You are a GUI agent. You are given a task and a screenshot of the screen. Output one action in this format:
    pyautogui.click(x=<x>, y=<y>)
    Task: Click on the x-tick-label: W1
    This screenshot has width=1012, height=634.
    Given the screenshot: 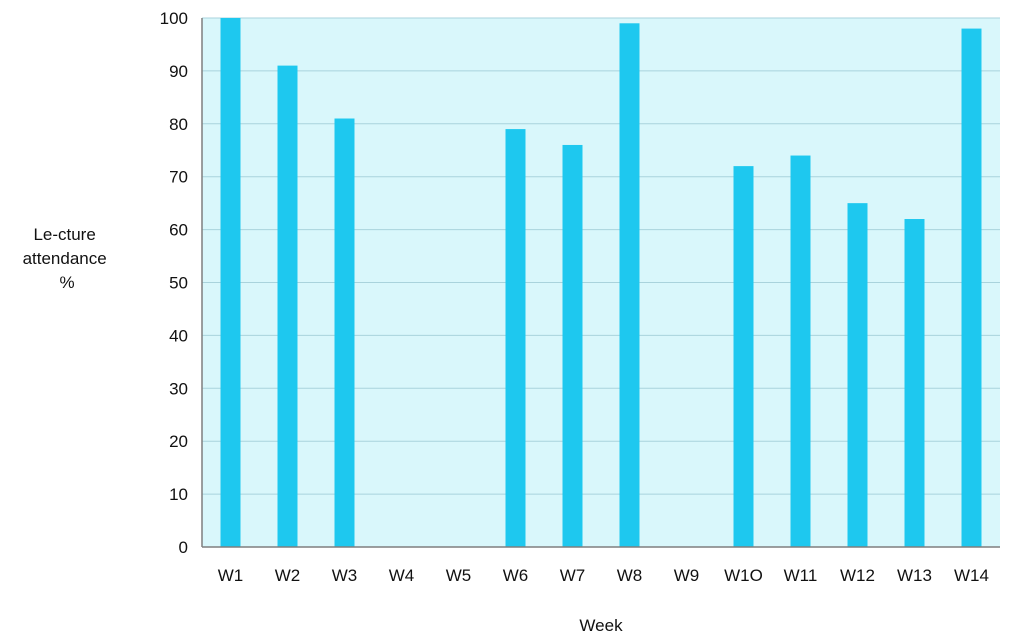 What is the action you would take?
    pyautogui.click(x=231, y=575)
    